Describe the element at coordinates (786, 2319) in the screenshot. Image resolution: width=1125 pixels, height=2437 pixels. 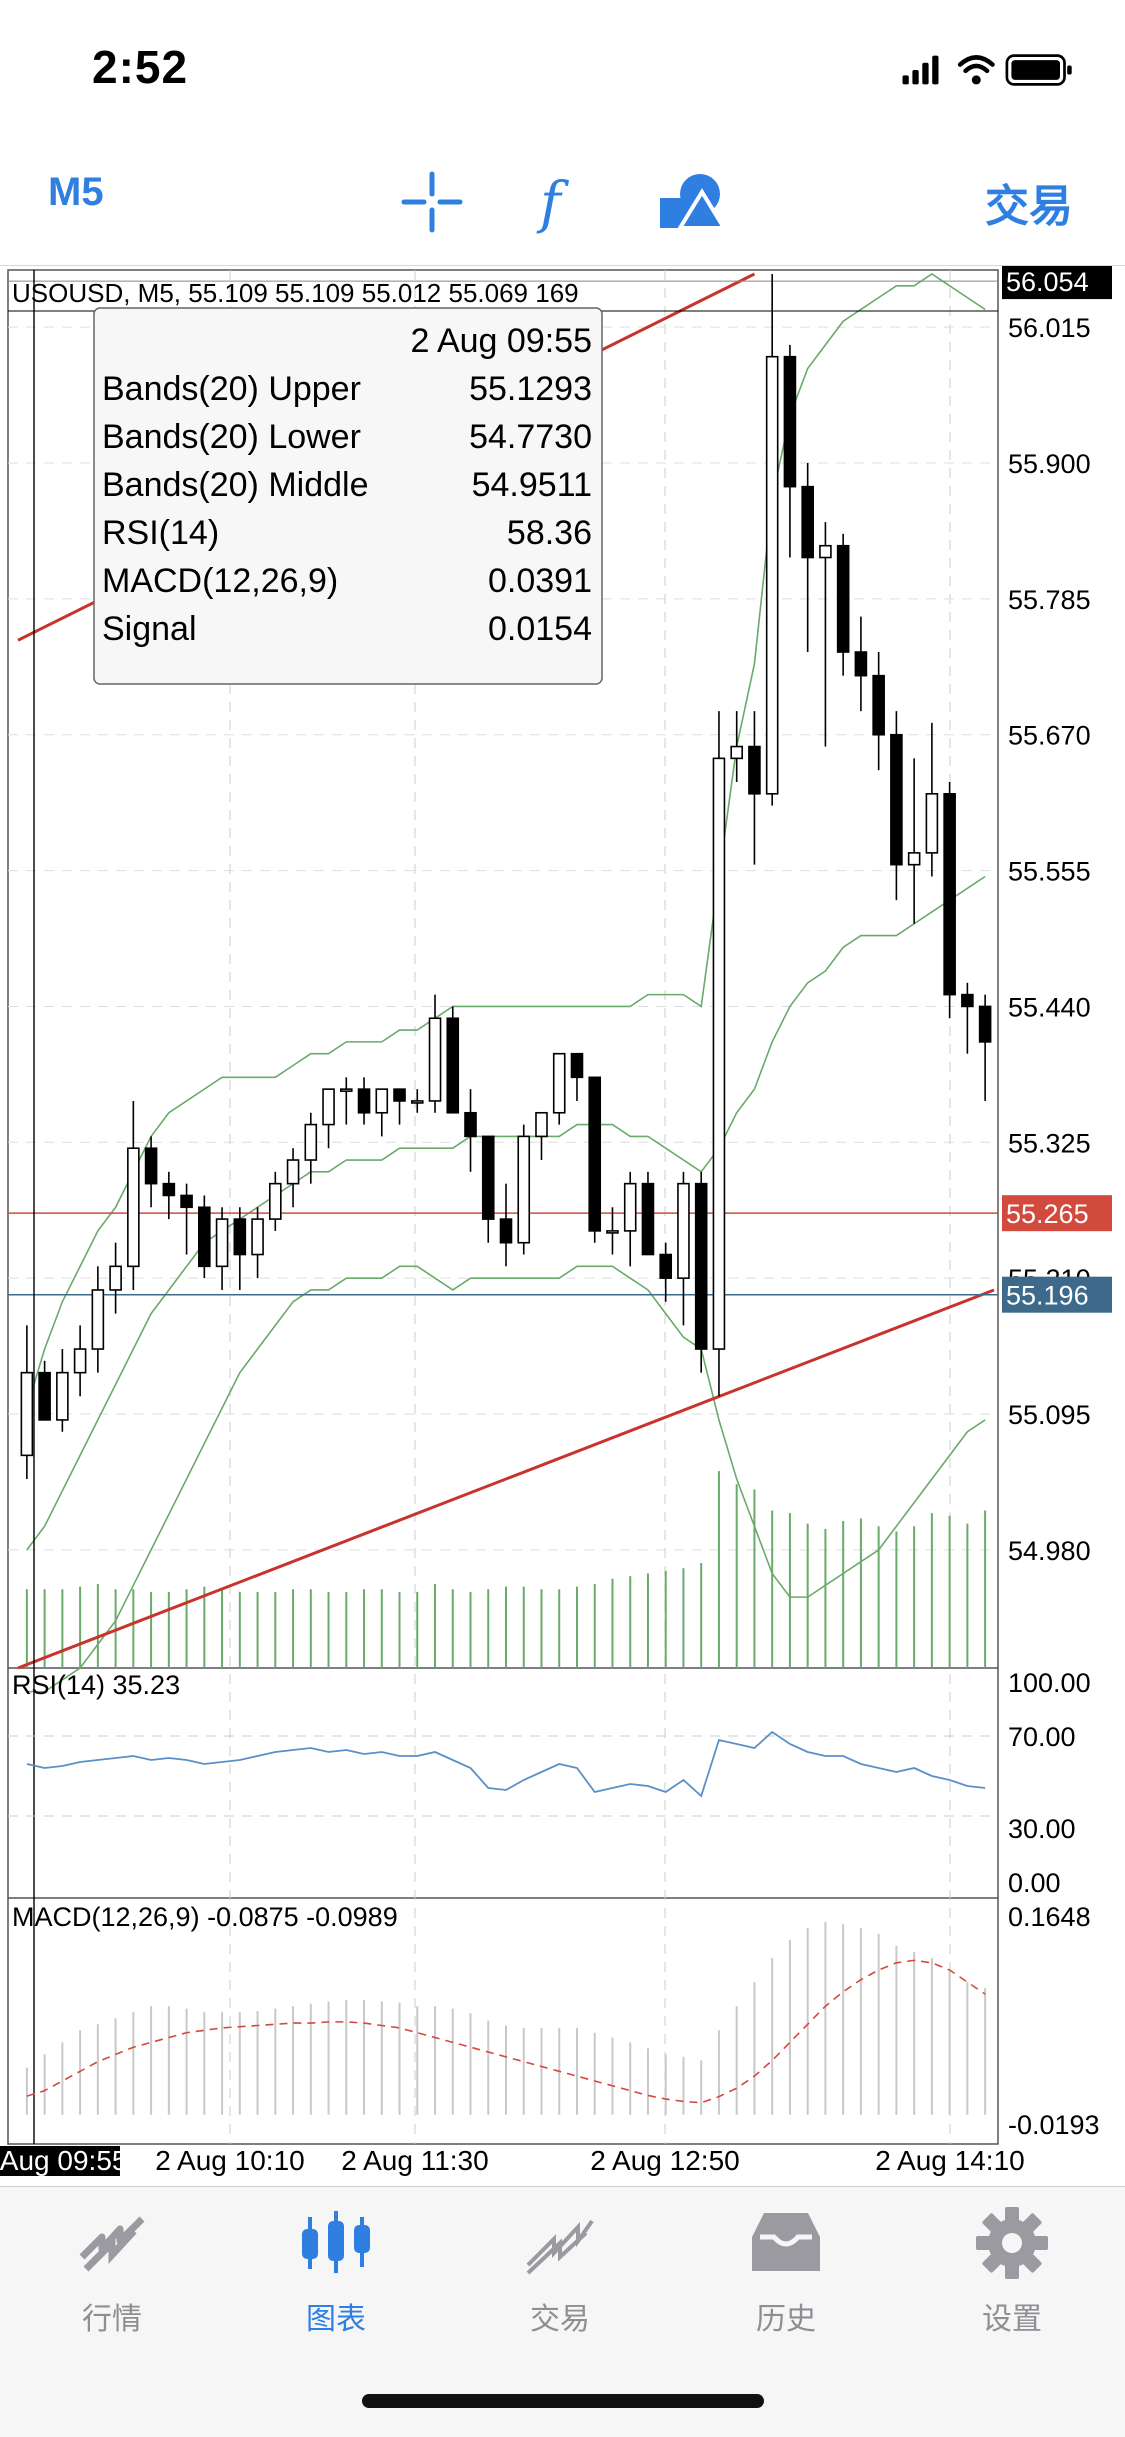
I see `tab-label: 历史` at that location.